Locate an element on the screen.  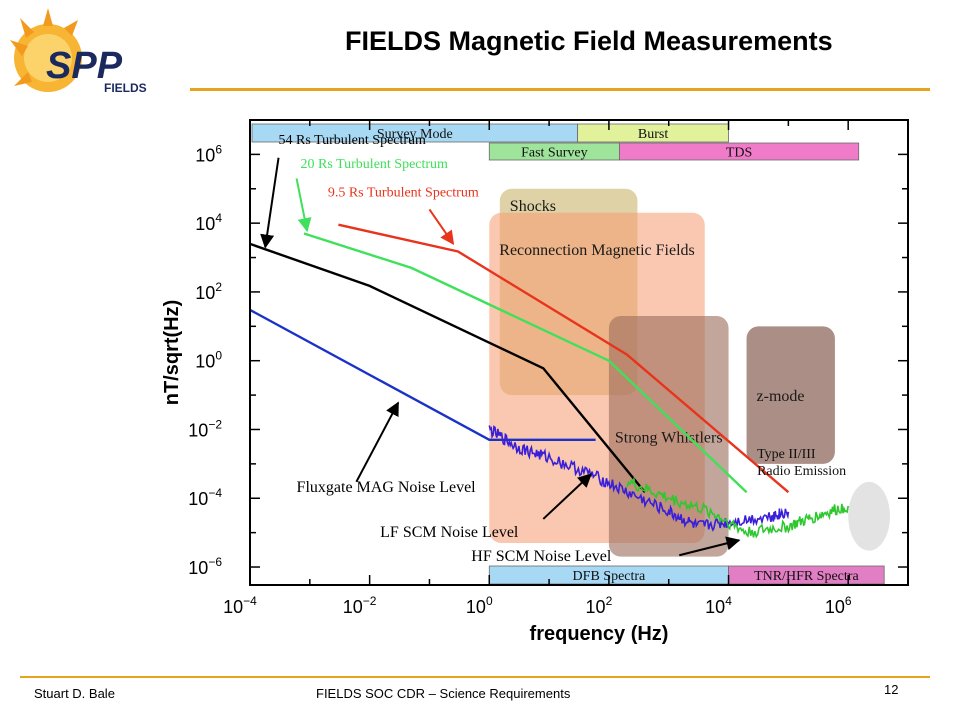
annotation-9-5-rs-turbulent-spectrum: 9.5 Rs Turbulent Spectrum is located at coordinates (403, 192).